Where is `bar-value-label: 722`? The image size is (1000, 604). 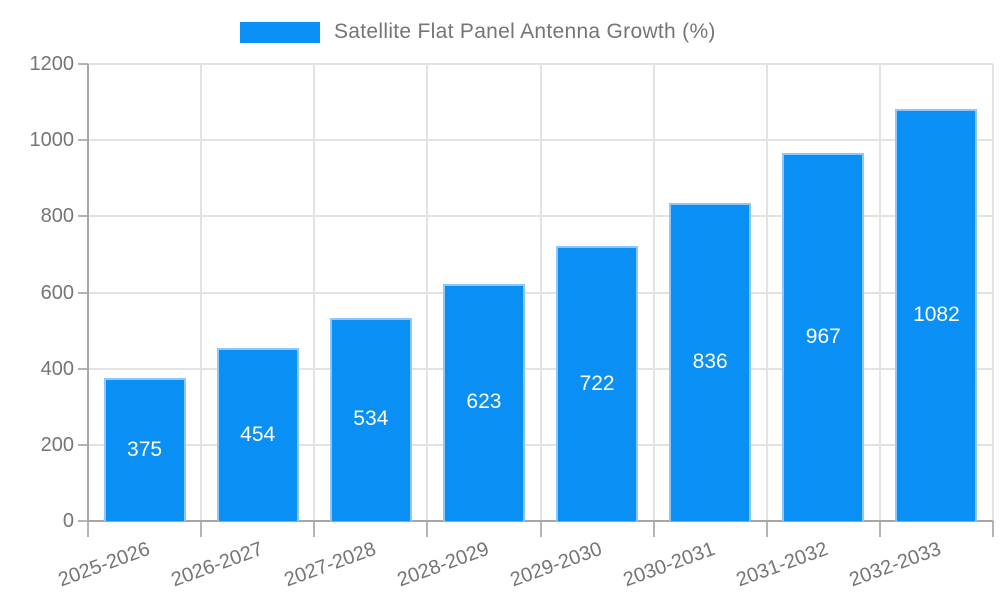
bar-value-label: 722 is located at coordinates (597, 383).